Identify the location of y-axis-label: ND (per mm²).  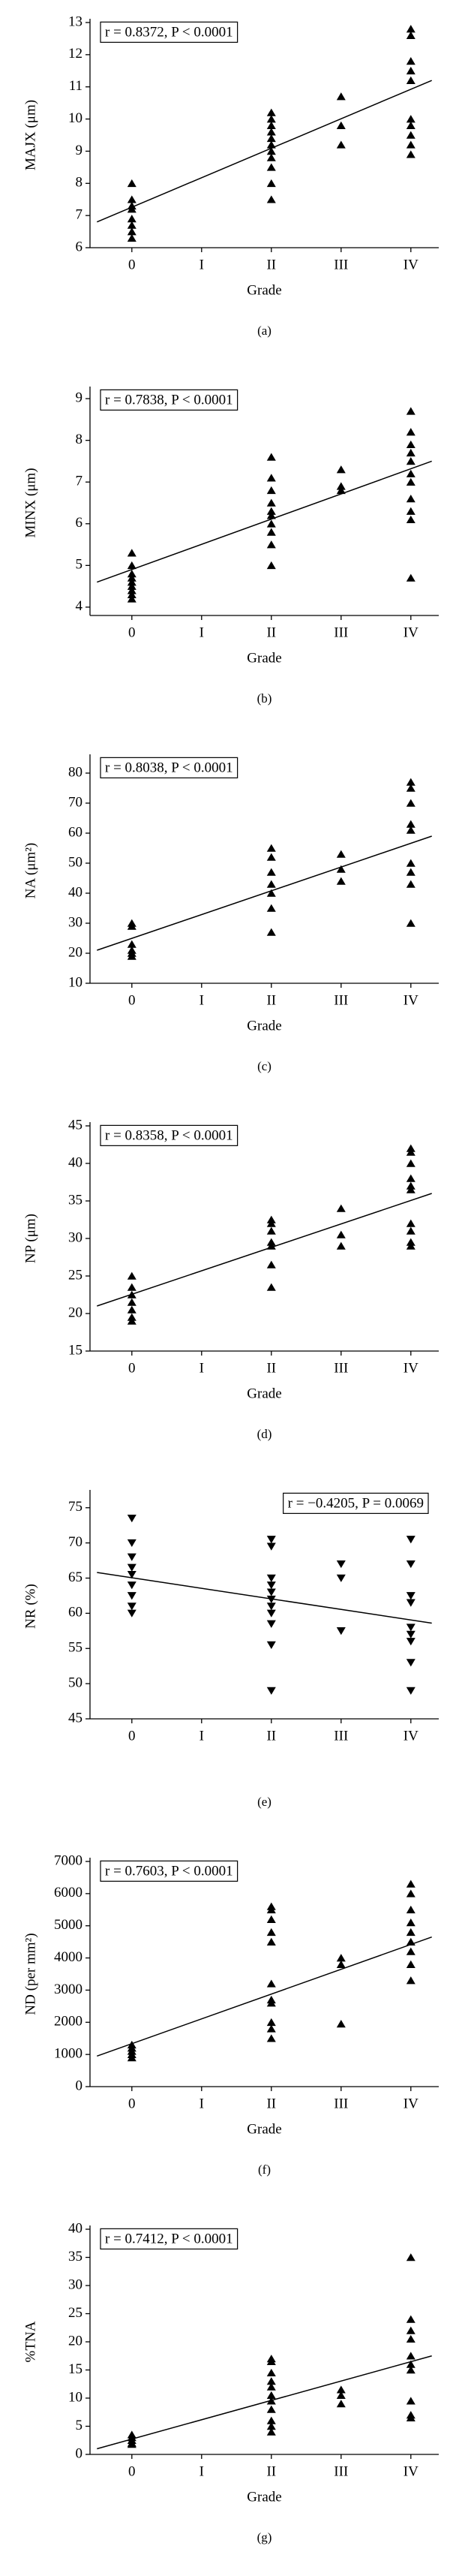
(30, 1974).